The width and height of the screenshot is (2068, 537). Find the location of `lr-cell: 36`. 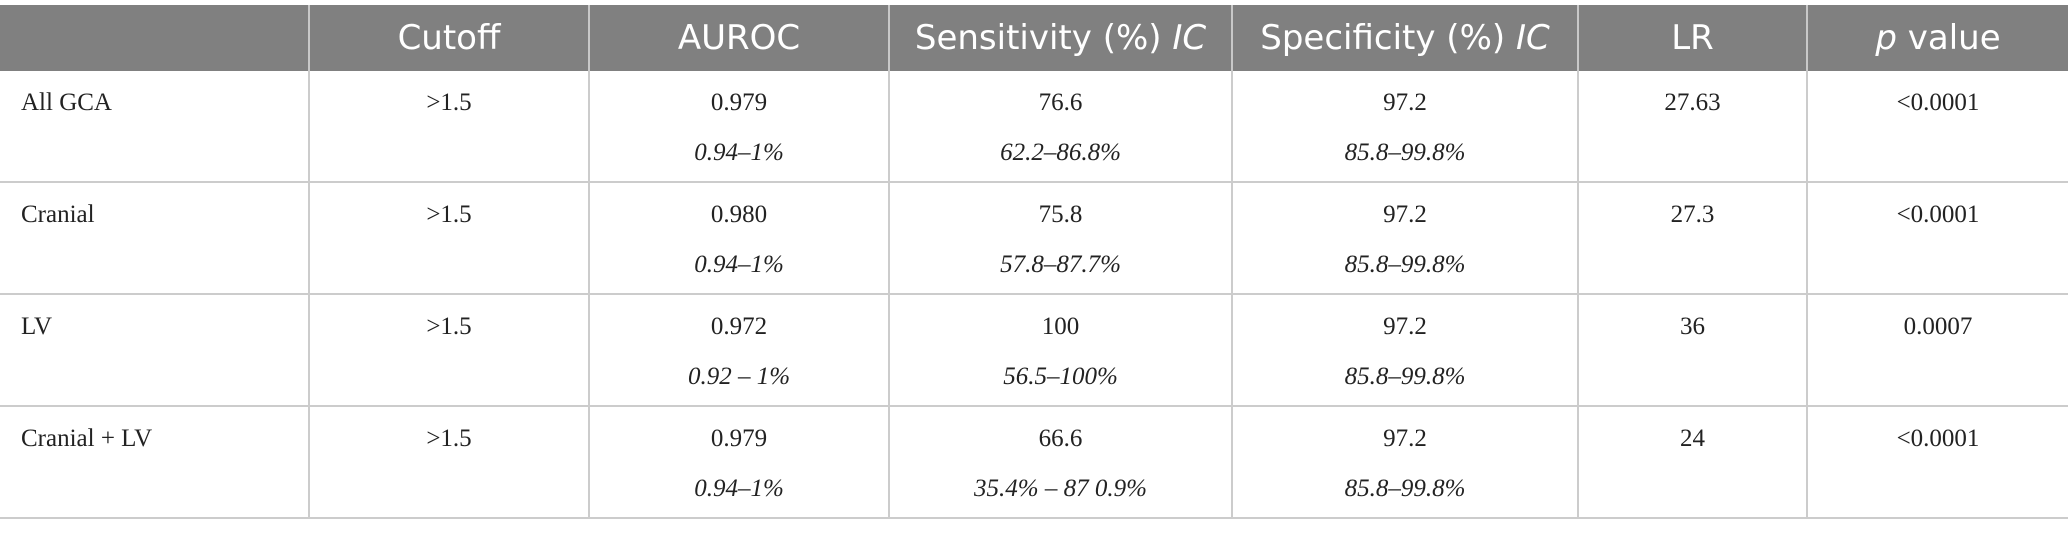

lr-cell: 36 is located at coordinates (1692, 350).